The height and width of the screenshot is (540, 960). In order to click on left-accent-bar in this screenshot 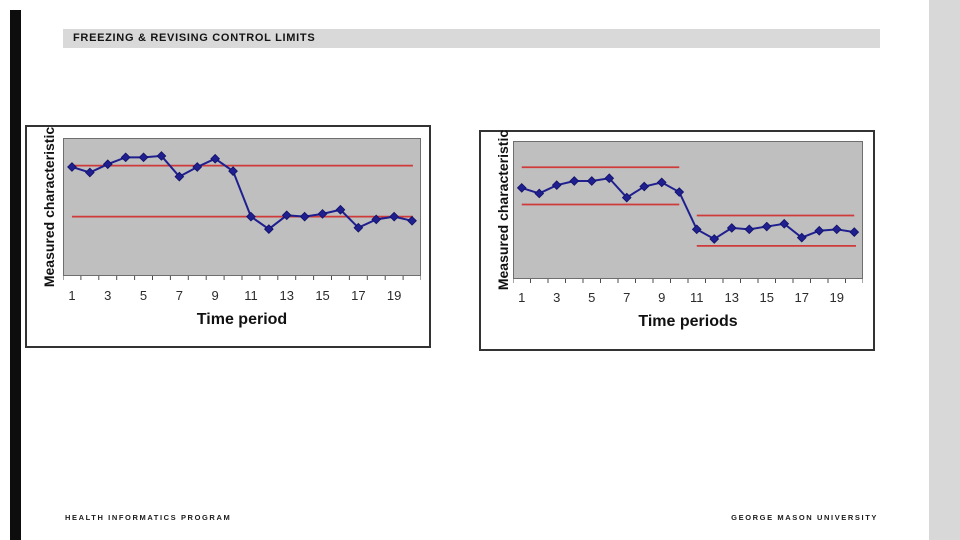, I will do `click(15, 275)`.